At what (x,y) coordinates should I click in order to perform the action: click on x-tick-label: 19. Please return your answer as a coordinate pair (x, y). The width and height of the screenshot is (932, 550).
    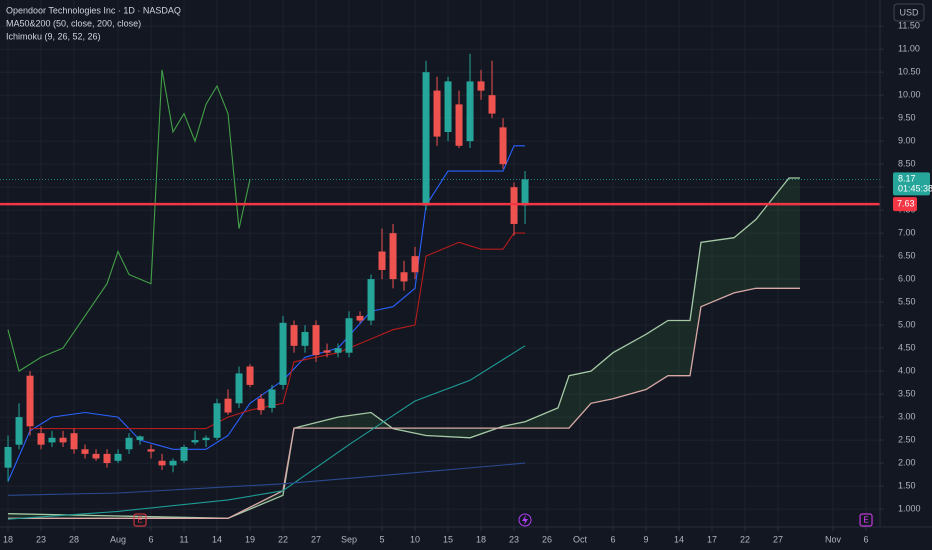
    Looking at the image, I should click on (250, 539).